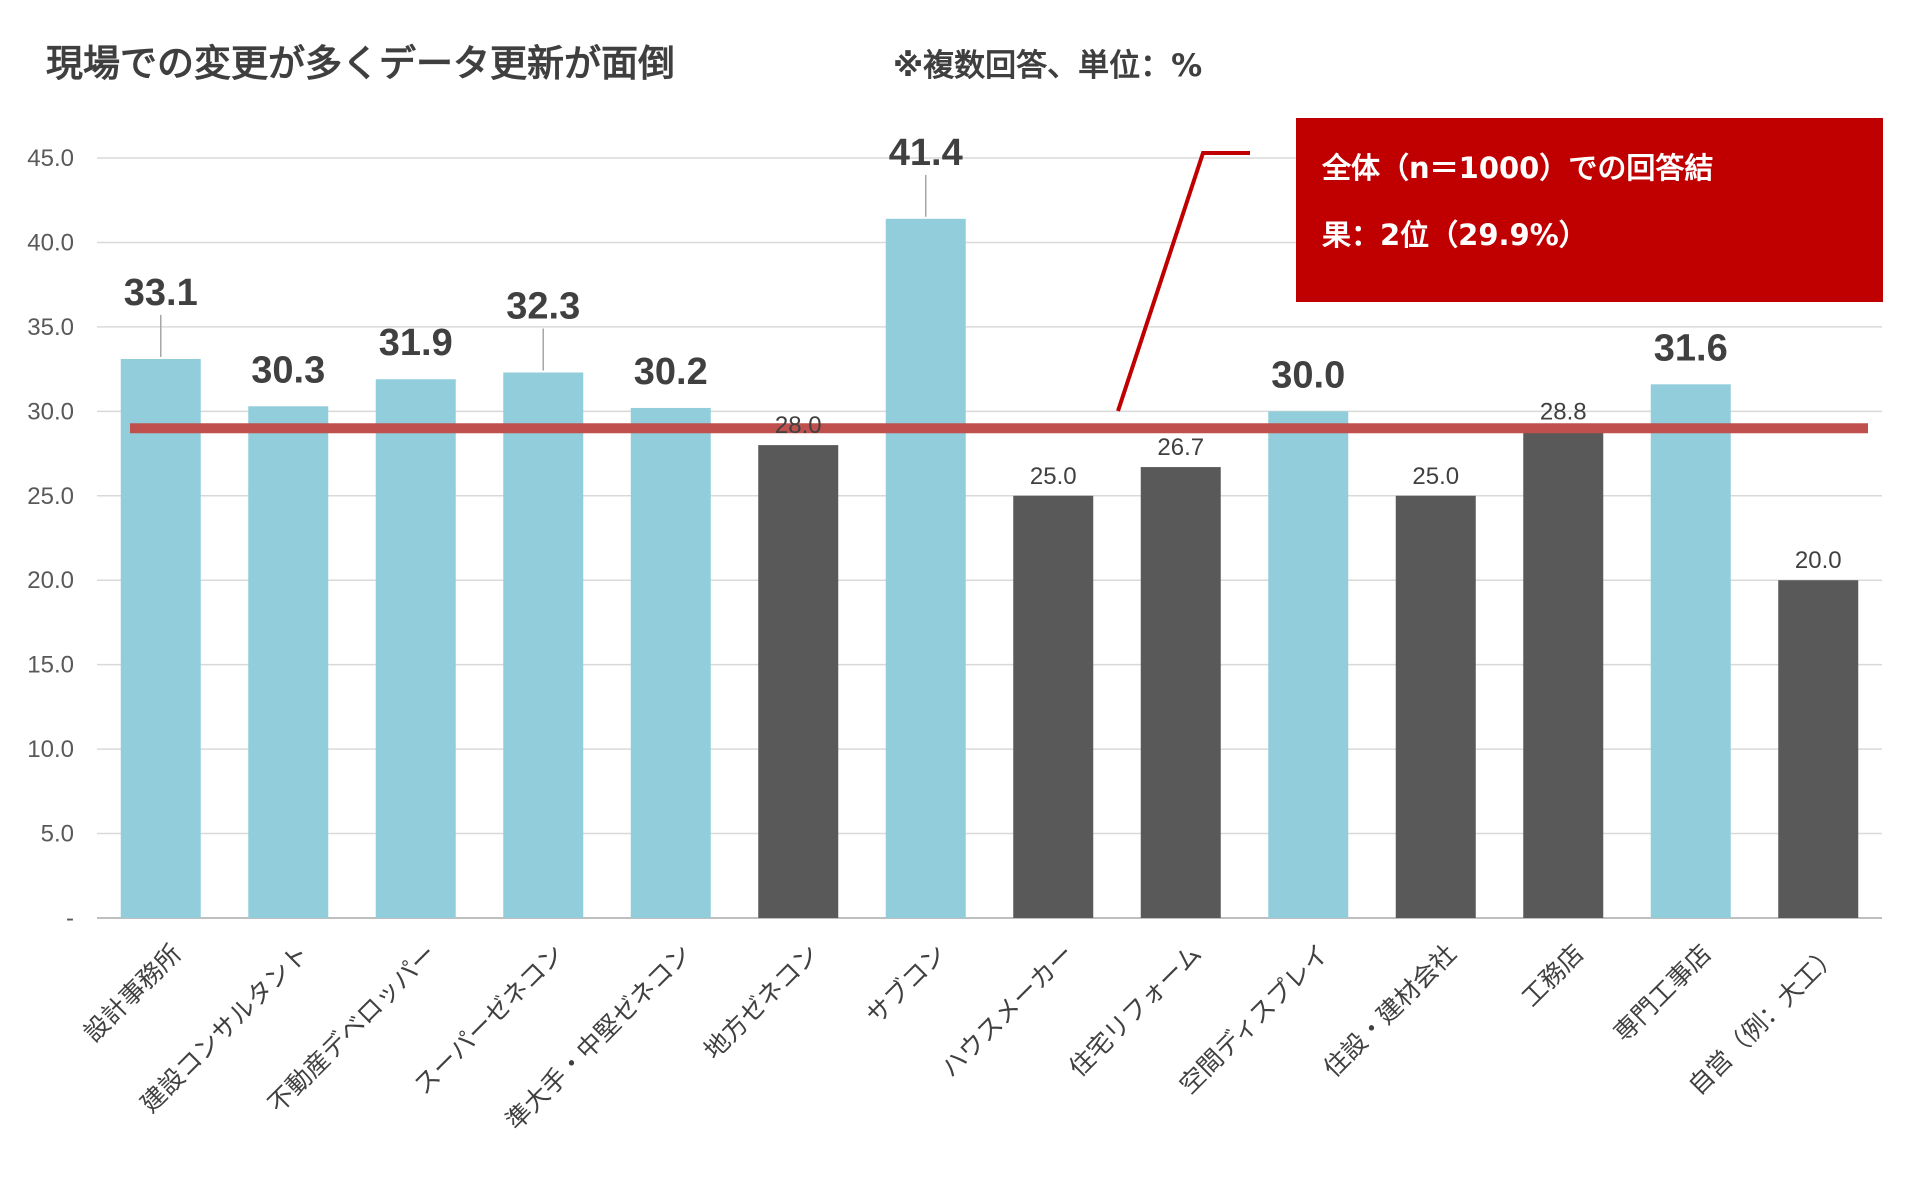 The height and width of the screenshot is (1182, 1921). I want to click on data-label: 32.3, so click(543, 306).